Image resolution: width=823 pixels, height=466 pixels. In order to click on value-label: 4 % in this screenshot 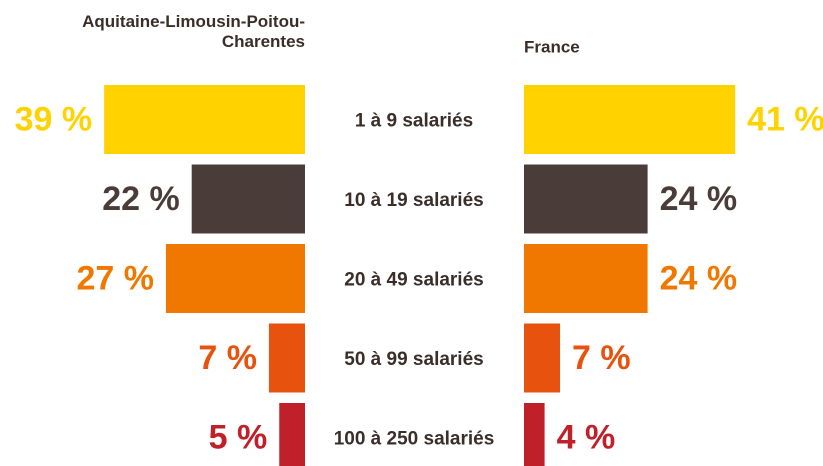, I will do `click(586, 437)`.